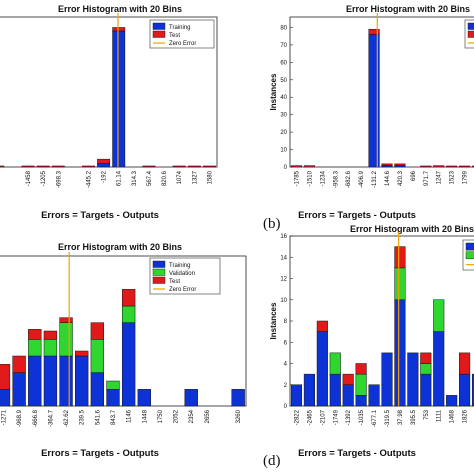 The width and height of the screenshot is (474, 474). Describe the element at coordinates (283, 133) in the screenshot. I see `y-tick-label: 20` at that location.